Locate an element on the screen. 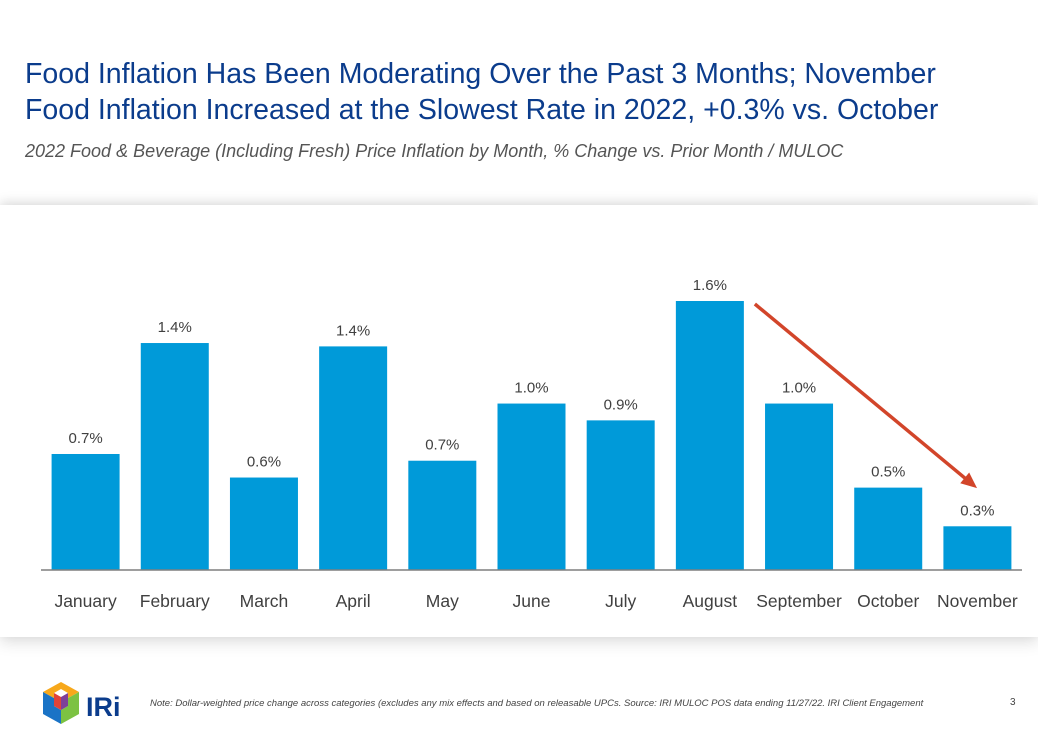 The width and height of the screenshot is (1038, 748). bar-february is located at coordinates (174, 456).